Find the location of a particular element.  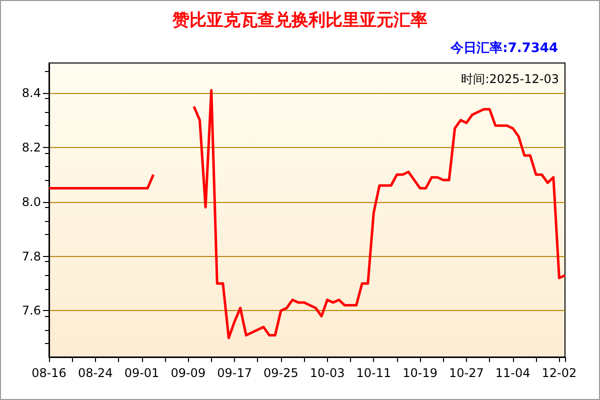

chart-title: 赞比亚克瓦查兑换利比里亚元汇率 is located at coordinates (300, 20).